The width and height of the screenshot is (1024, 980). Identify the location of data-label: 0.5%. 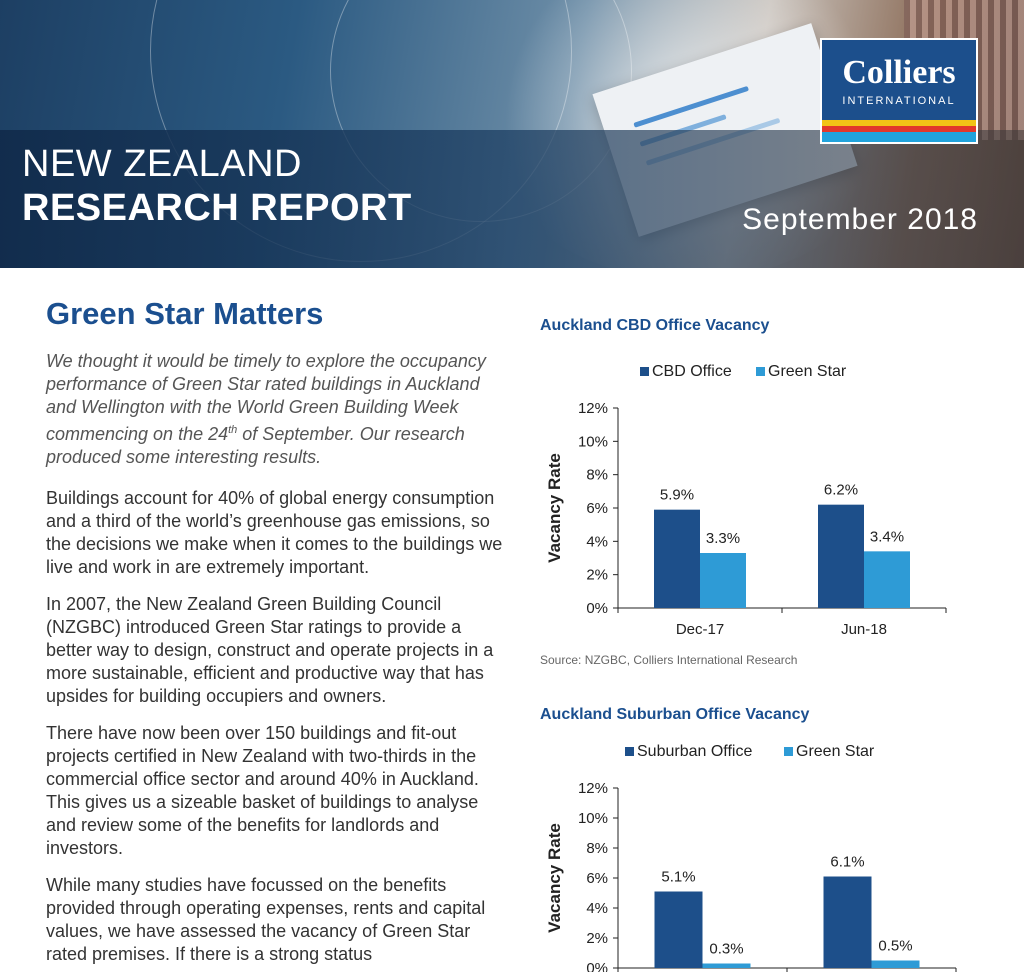
(895, 946).